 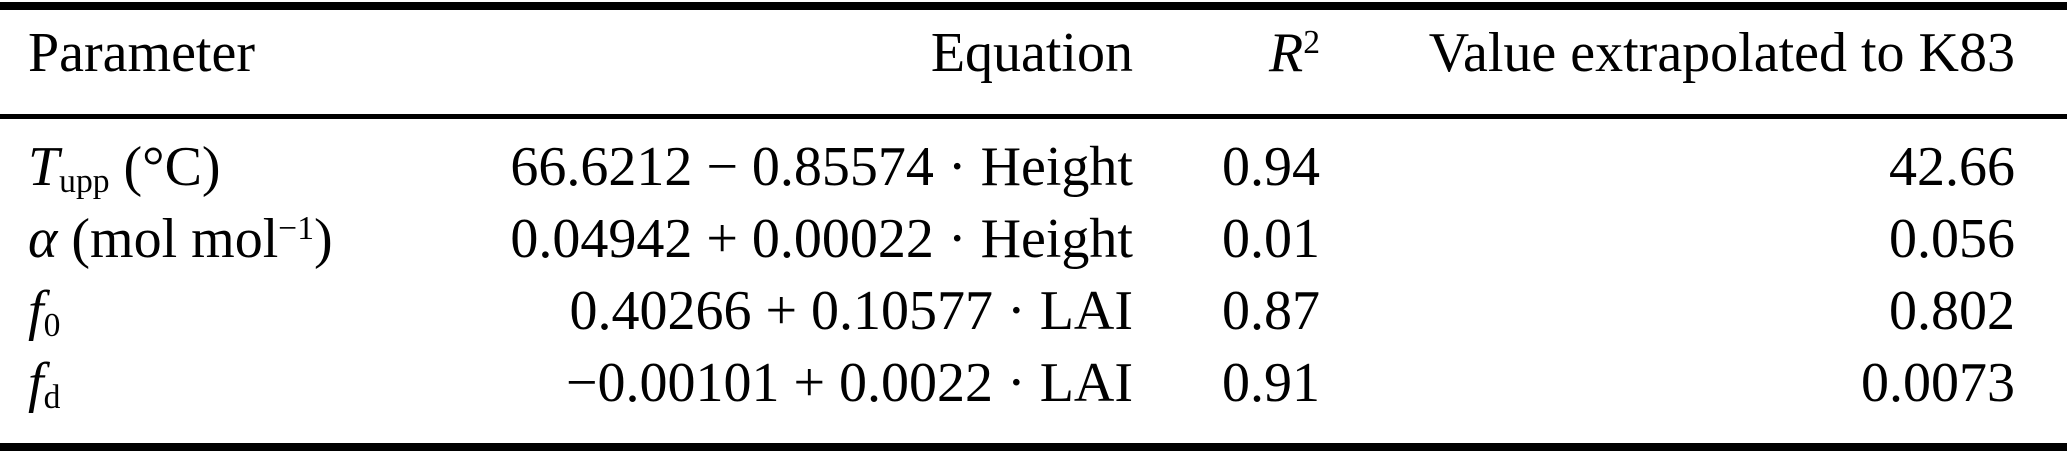 What do you see at coordinates (1033, 6) in the screenshot?
I see `table-top-rule` at bounding box center [1033, 6].